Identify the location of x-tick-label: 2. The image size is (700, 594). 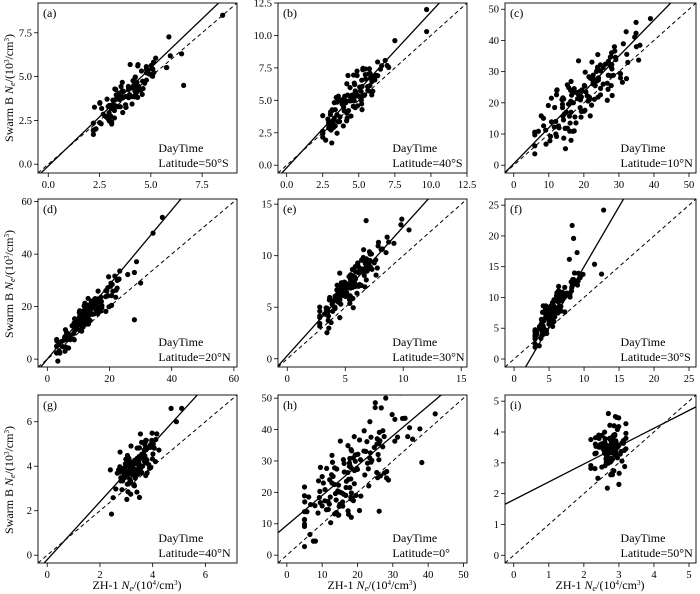
(583, 575).